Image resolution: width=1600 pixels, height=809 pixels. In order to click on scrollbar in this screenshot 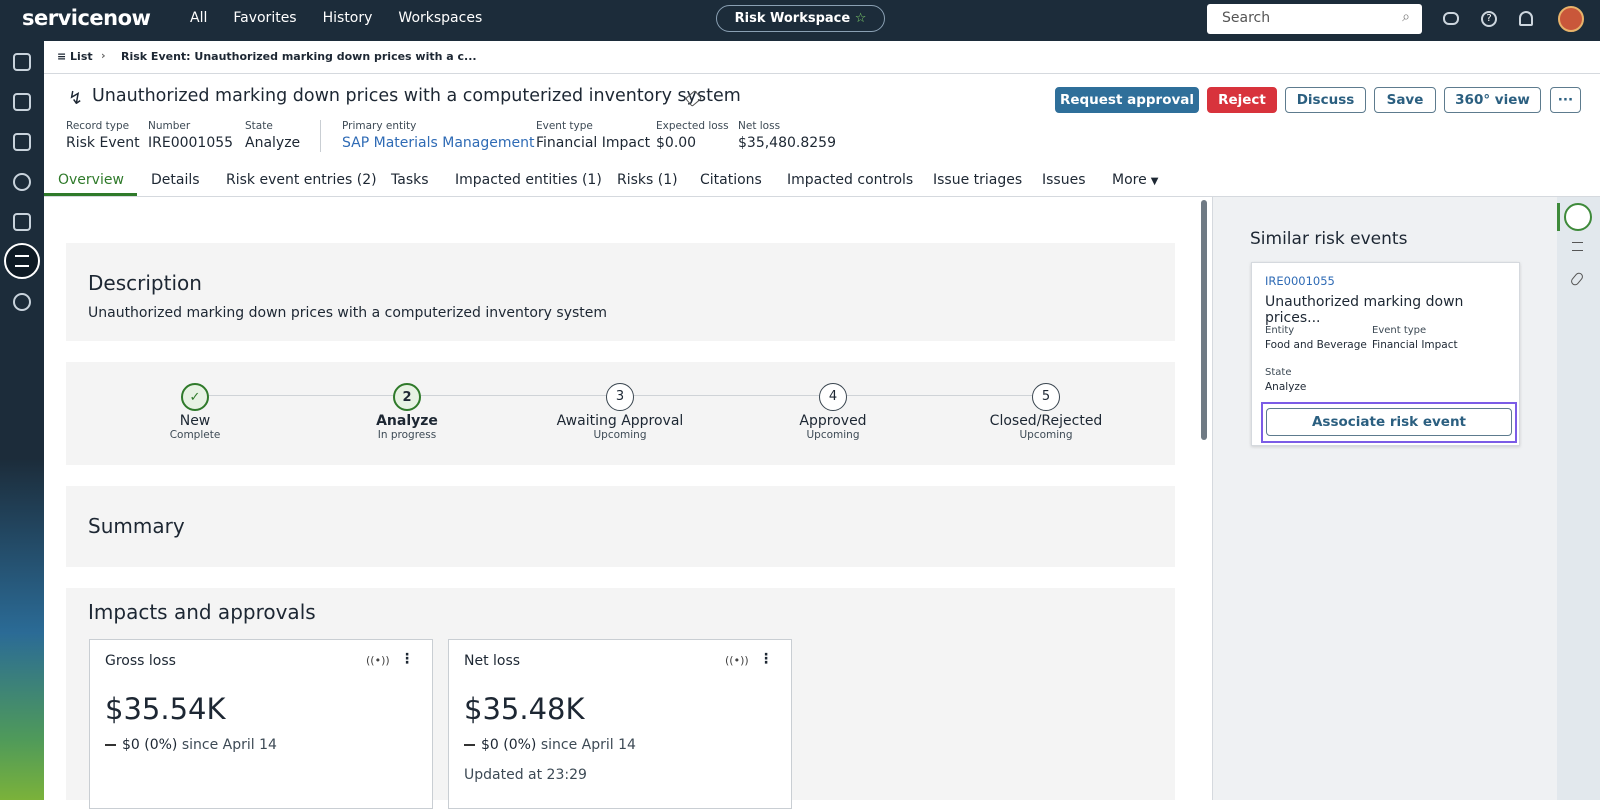, I will do `click(1204, 320)`.